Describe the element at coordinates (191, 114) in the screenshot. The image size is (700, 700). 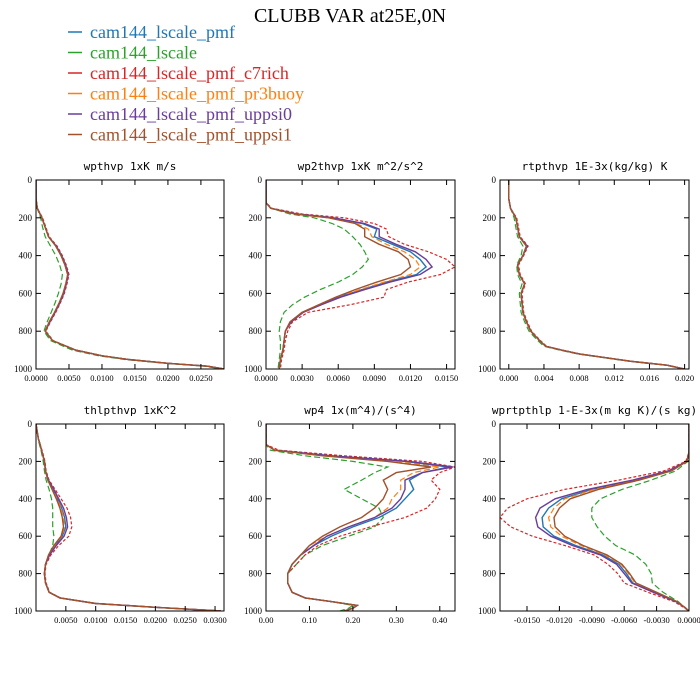
I see `legend-label: cam144_lscale_pmf_uppsi0` at that location.